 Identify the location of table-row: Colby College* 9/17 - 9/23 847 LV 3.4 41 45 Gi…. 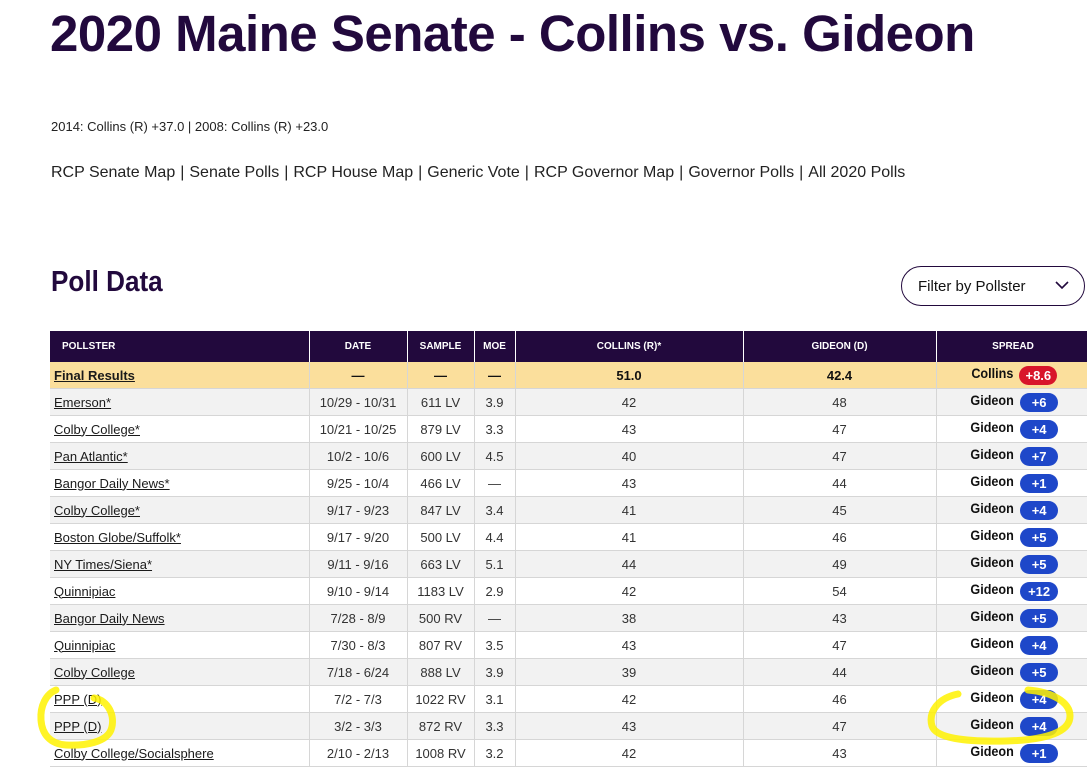
(568, 510).